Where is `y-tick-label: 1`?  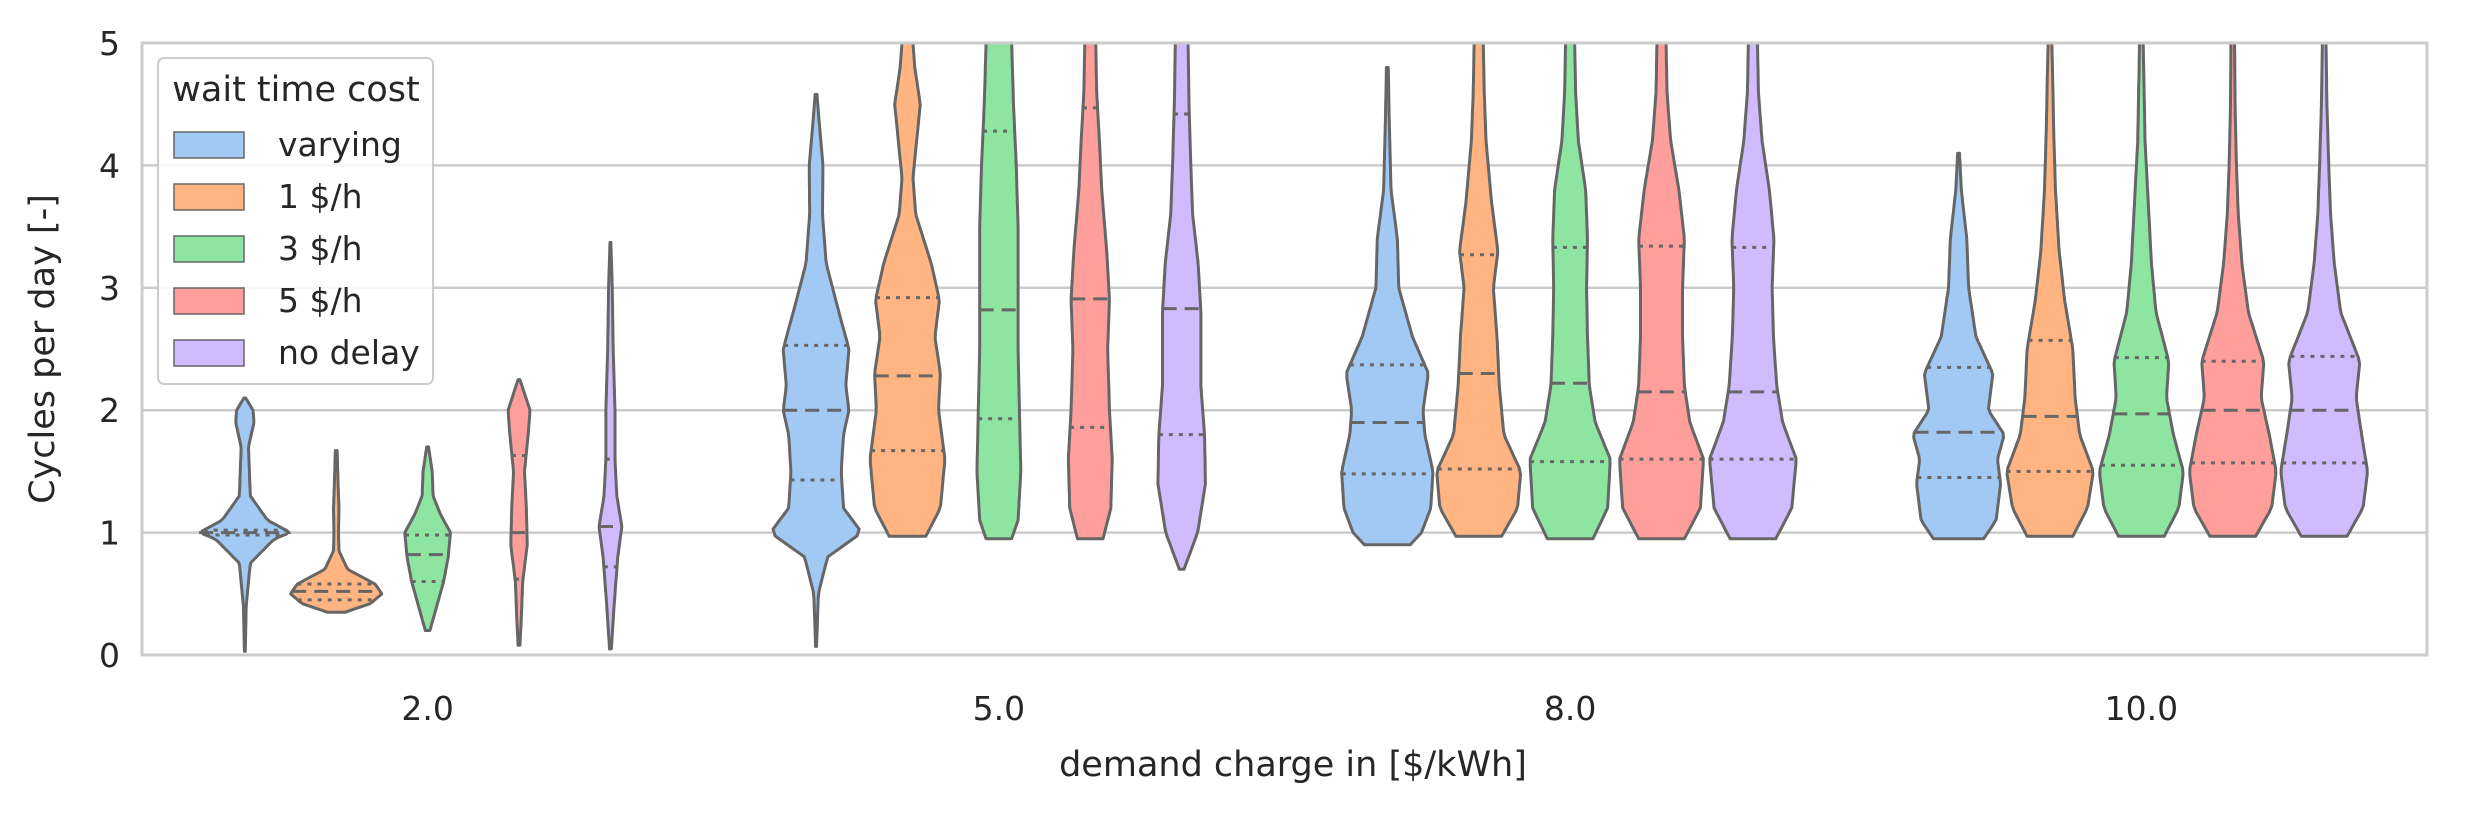 y-tick-label: 1 is located at coordinates (109, 533).